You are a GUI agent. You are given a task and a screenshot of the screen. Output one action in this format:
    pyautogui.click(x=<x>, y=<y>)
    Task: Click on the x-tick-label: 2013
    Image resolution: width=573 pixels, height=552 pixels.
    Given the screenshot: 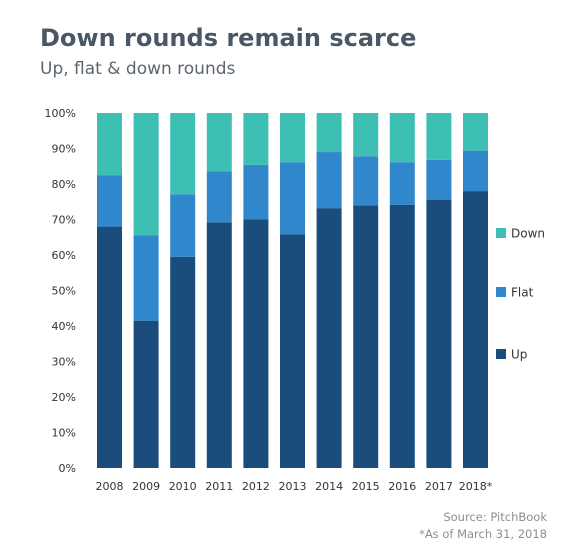 What is the action you would take?
    pyautogui.click(x=293, y=486)
    